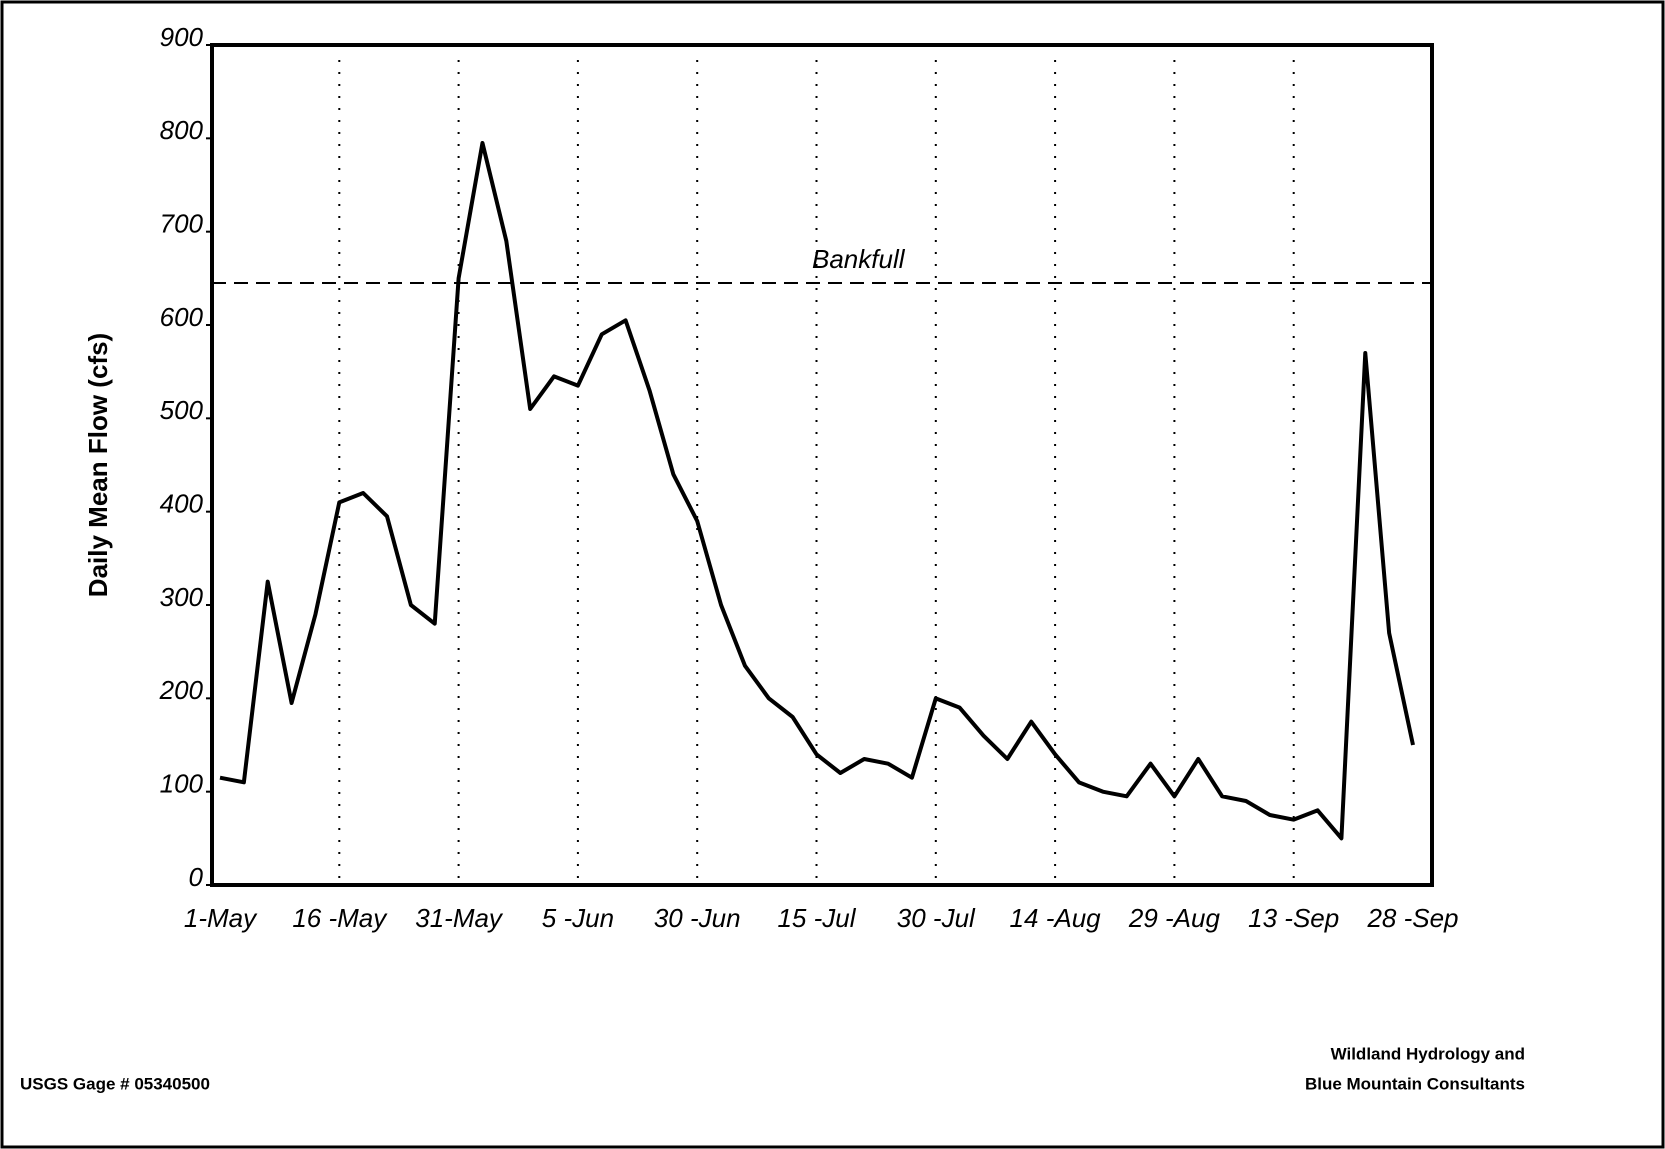  Describe the element at coordinates (182, 224) in the screenshot. I see `y-tick-label: 700` at that location.